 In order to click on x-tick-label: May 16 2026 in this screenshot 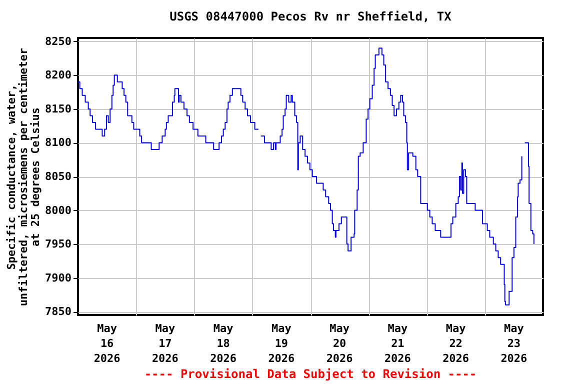, I will do `click(107, 343)`.